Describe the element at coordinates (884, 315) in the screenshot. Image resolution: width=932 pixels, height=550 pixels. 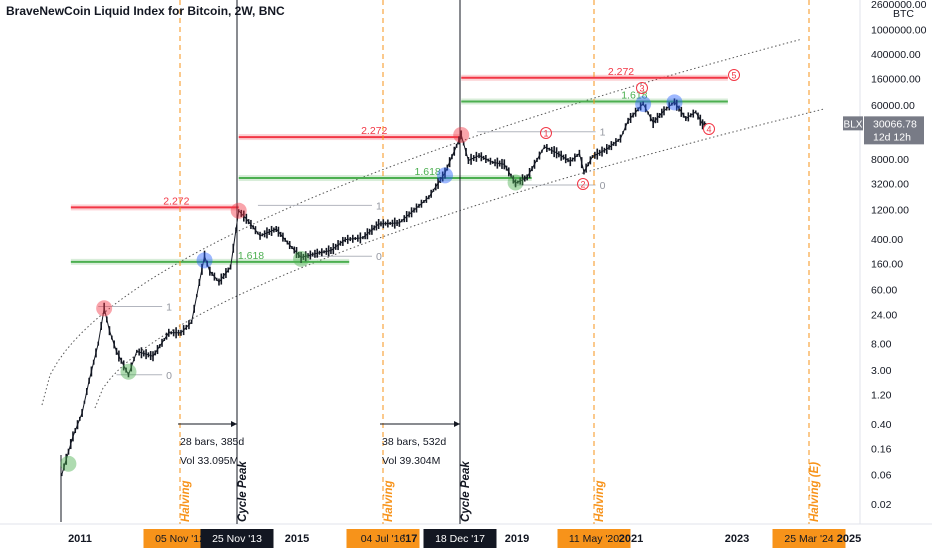
I see `y-tick-label: 24.00` at that location.